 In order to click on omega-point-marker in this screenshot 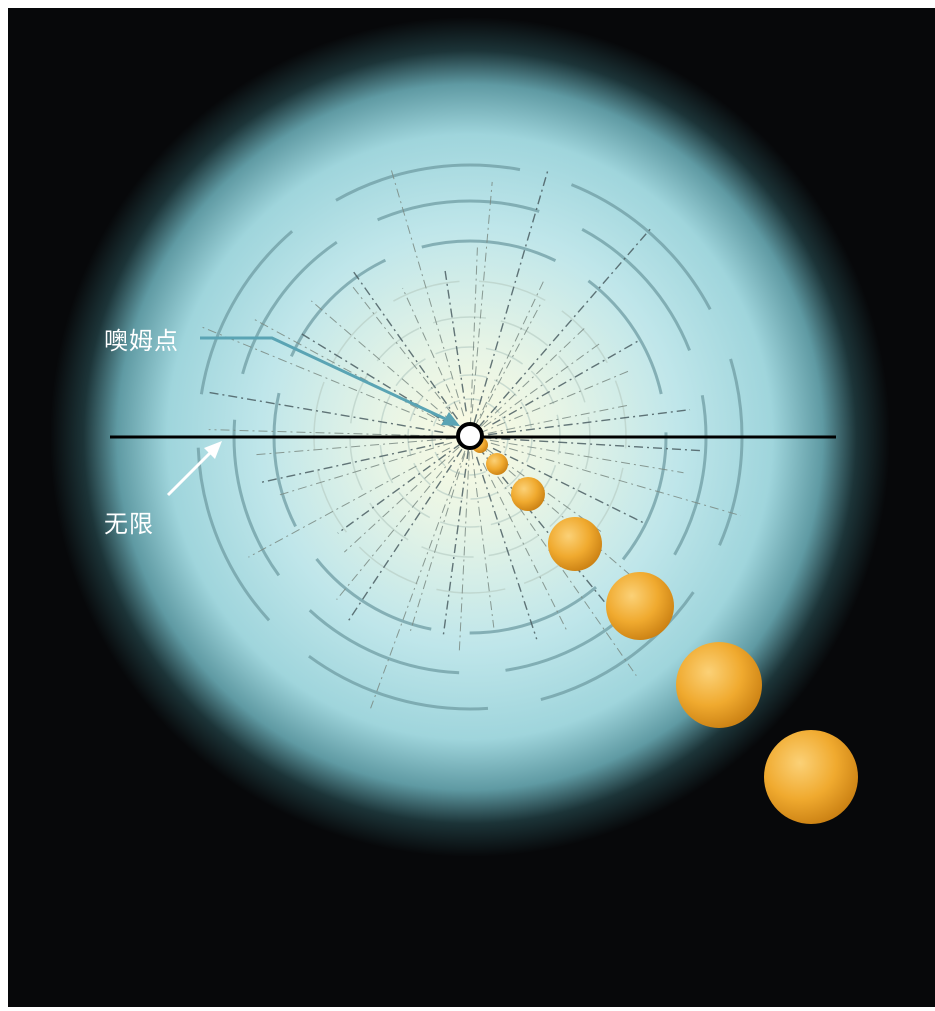, I will do `click(470, 436)`.